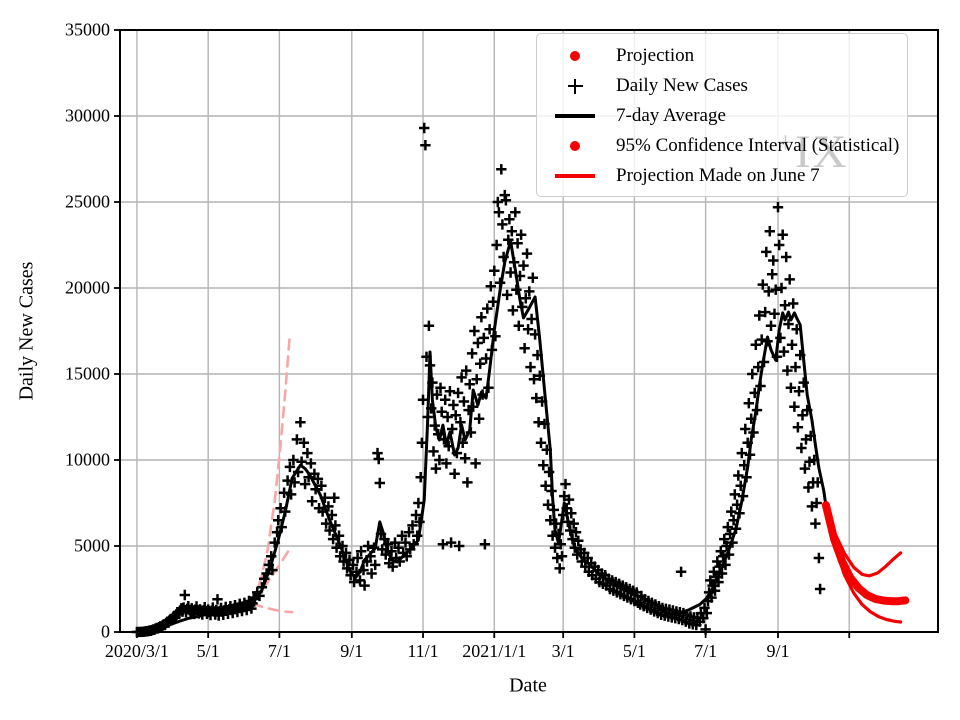 The height and width of the screenshot is (720, 960). Describe the element at coordinates (494, 651) in the screenshot. I see `x-tick-label: 2021/1/1` at that location.